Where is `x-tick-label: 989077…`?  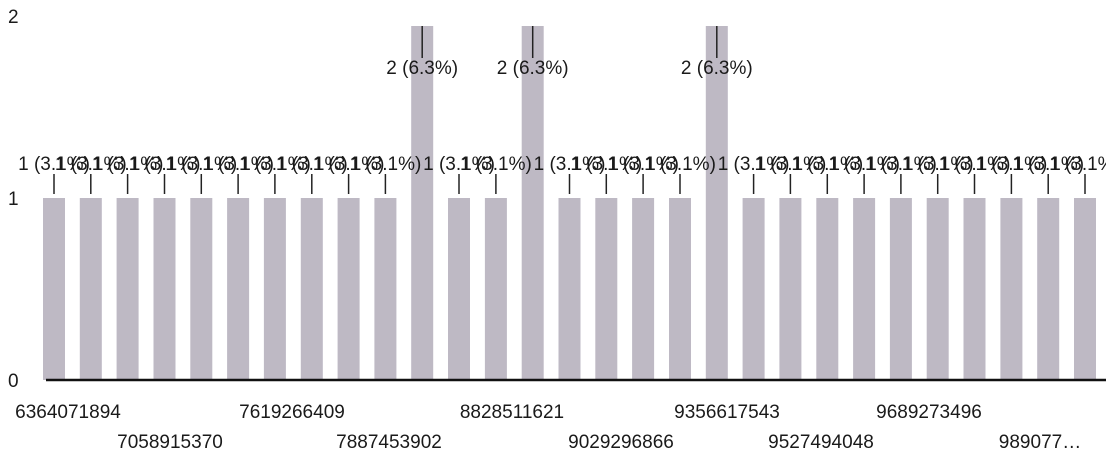
x-tick-label: 989077… is located at coordinates (1040, 442).